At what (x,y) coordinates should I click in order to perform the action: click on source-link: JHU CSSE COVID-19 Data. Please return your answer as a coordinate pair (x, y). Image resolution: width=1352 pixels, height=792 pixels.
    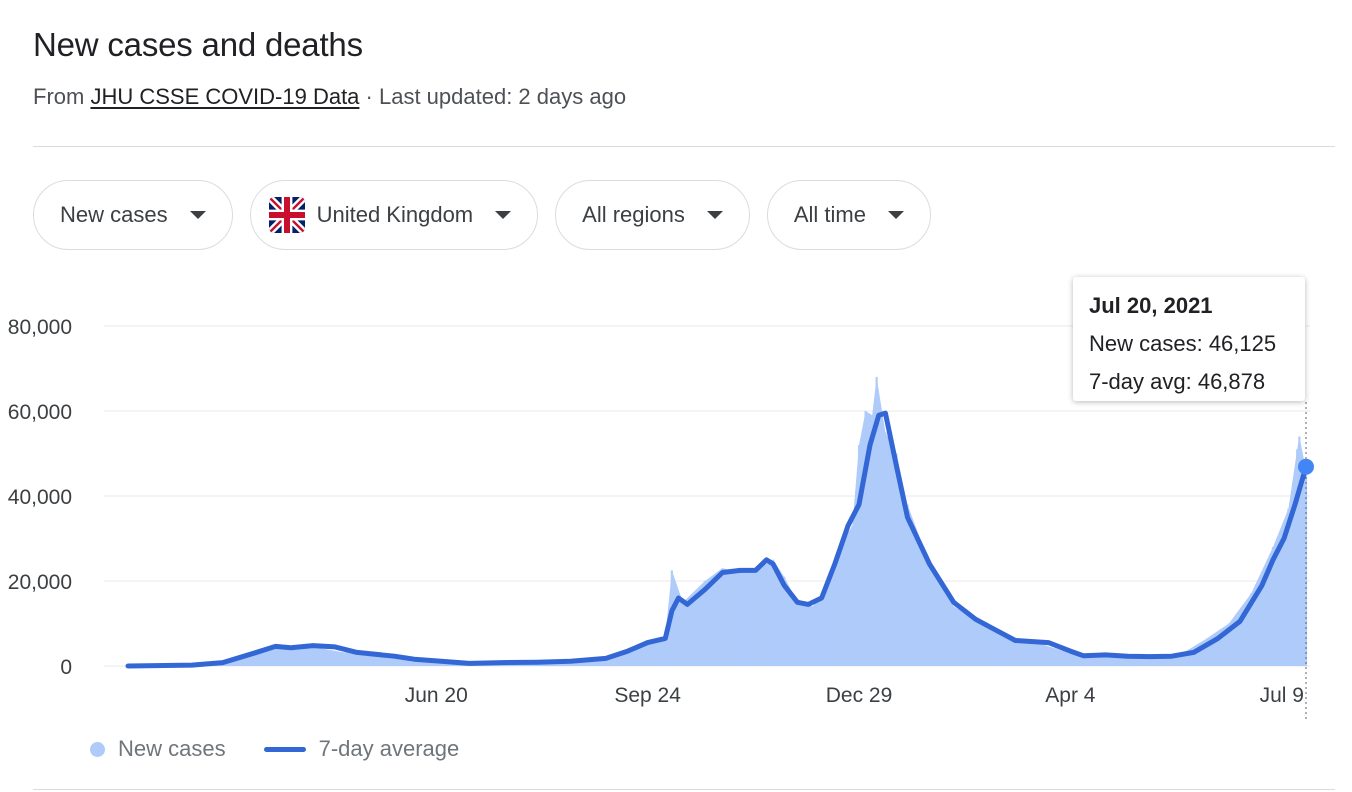
    Looking at the image, I should click on (225, 96).